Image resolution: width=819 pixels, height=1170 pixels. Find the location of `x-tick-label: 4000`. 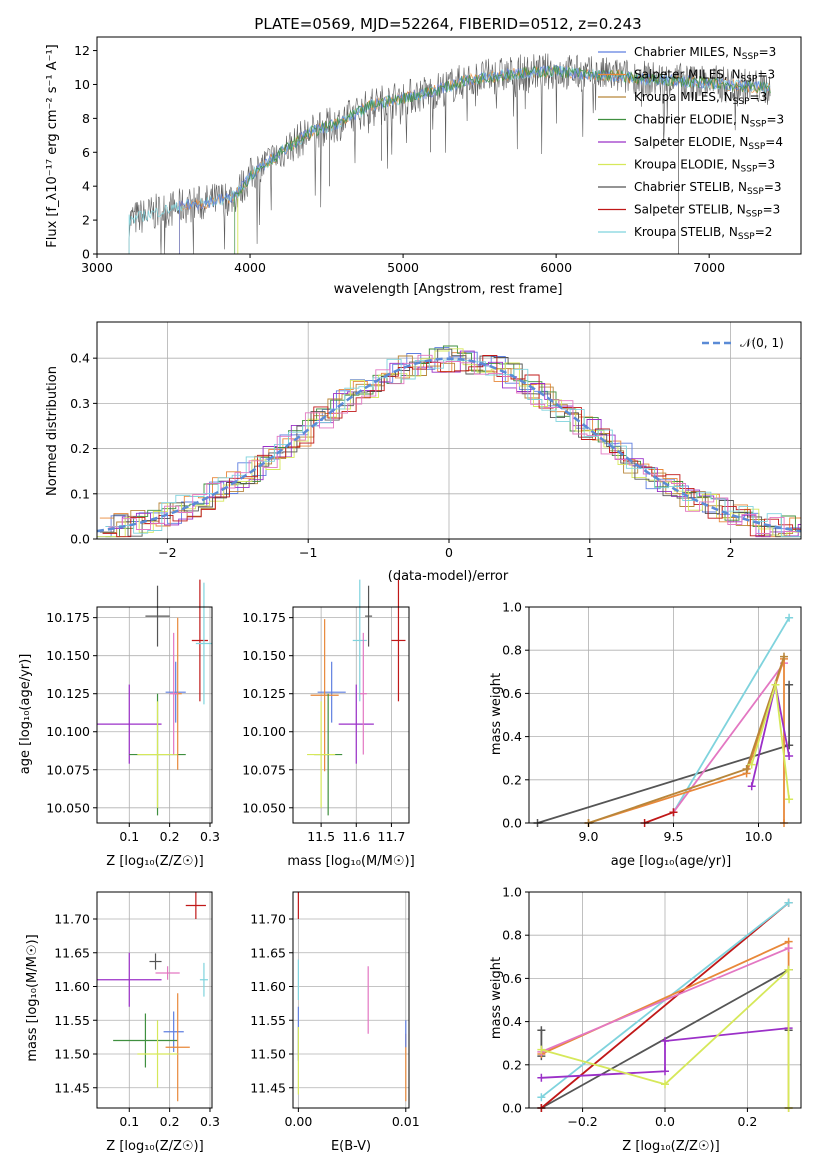

x-tick-label: 4000 is located at coordinates (250, 267).